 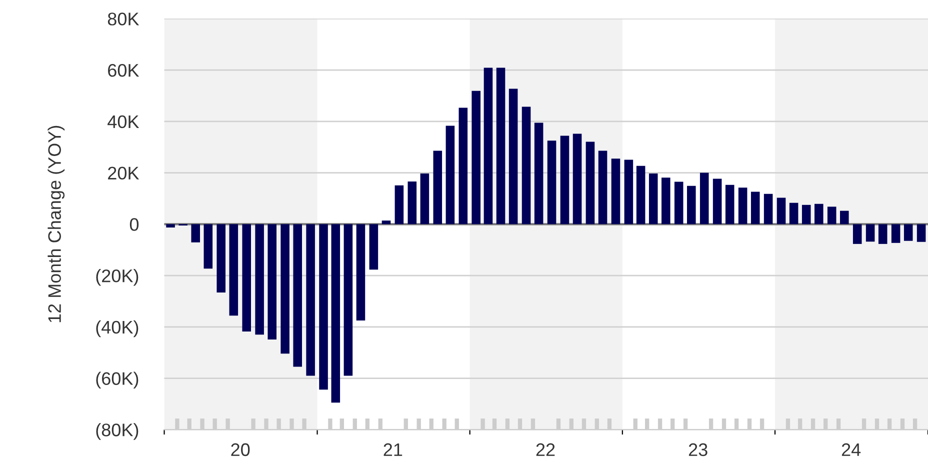 I want to click on x-tick-label: 21, so click(x=393, y=449).